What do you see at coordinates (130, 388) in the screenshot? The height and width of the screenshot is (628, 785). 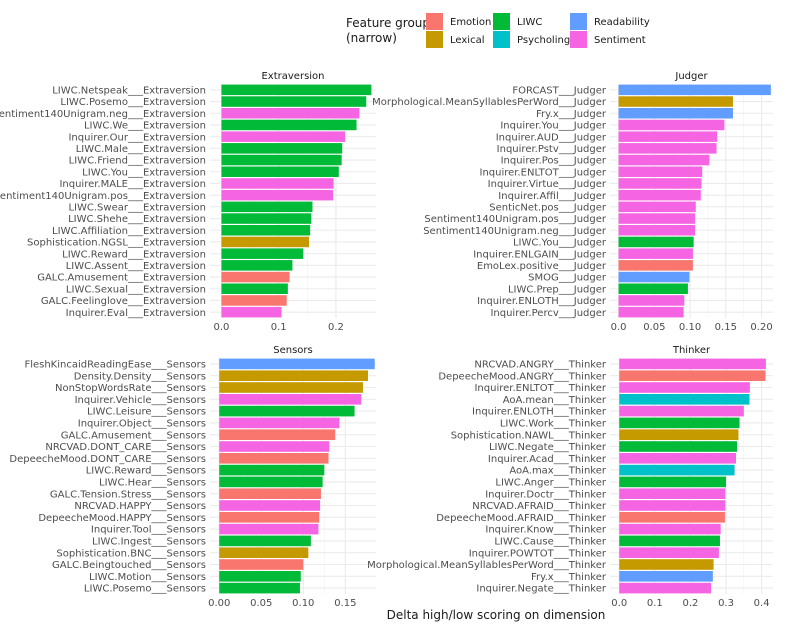 I see `category-label: NonStopWordsRate___Sensors` at bounding box center [130, 388].